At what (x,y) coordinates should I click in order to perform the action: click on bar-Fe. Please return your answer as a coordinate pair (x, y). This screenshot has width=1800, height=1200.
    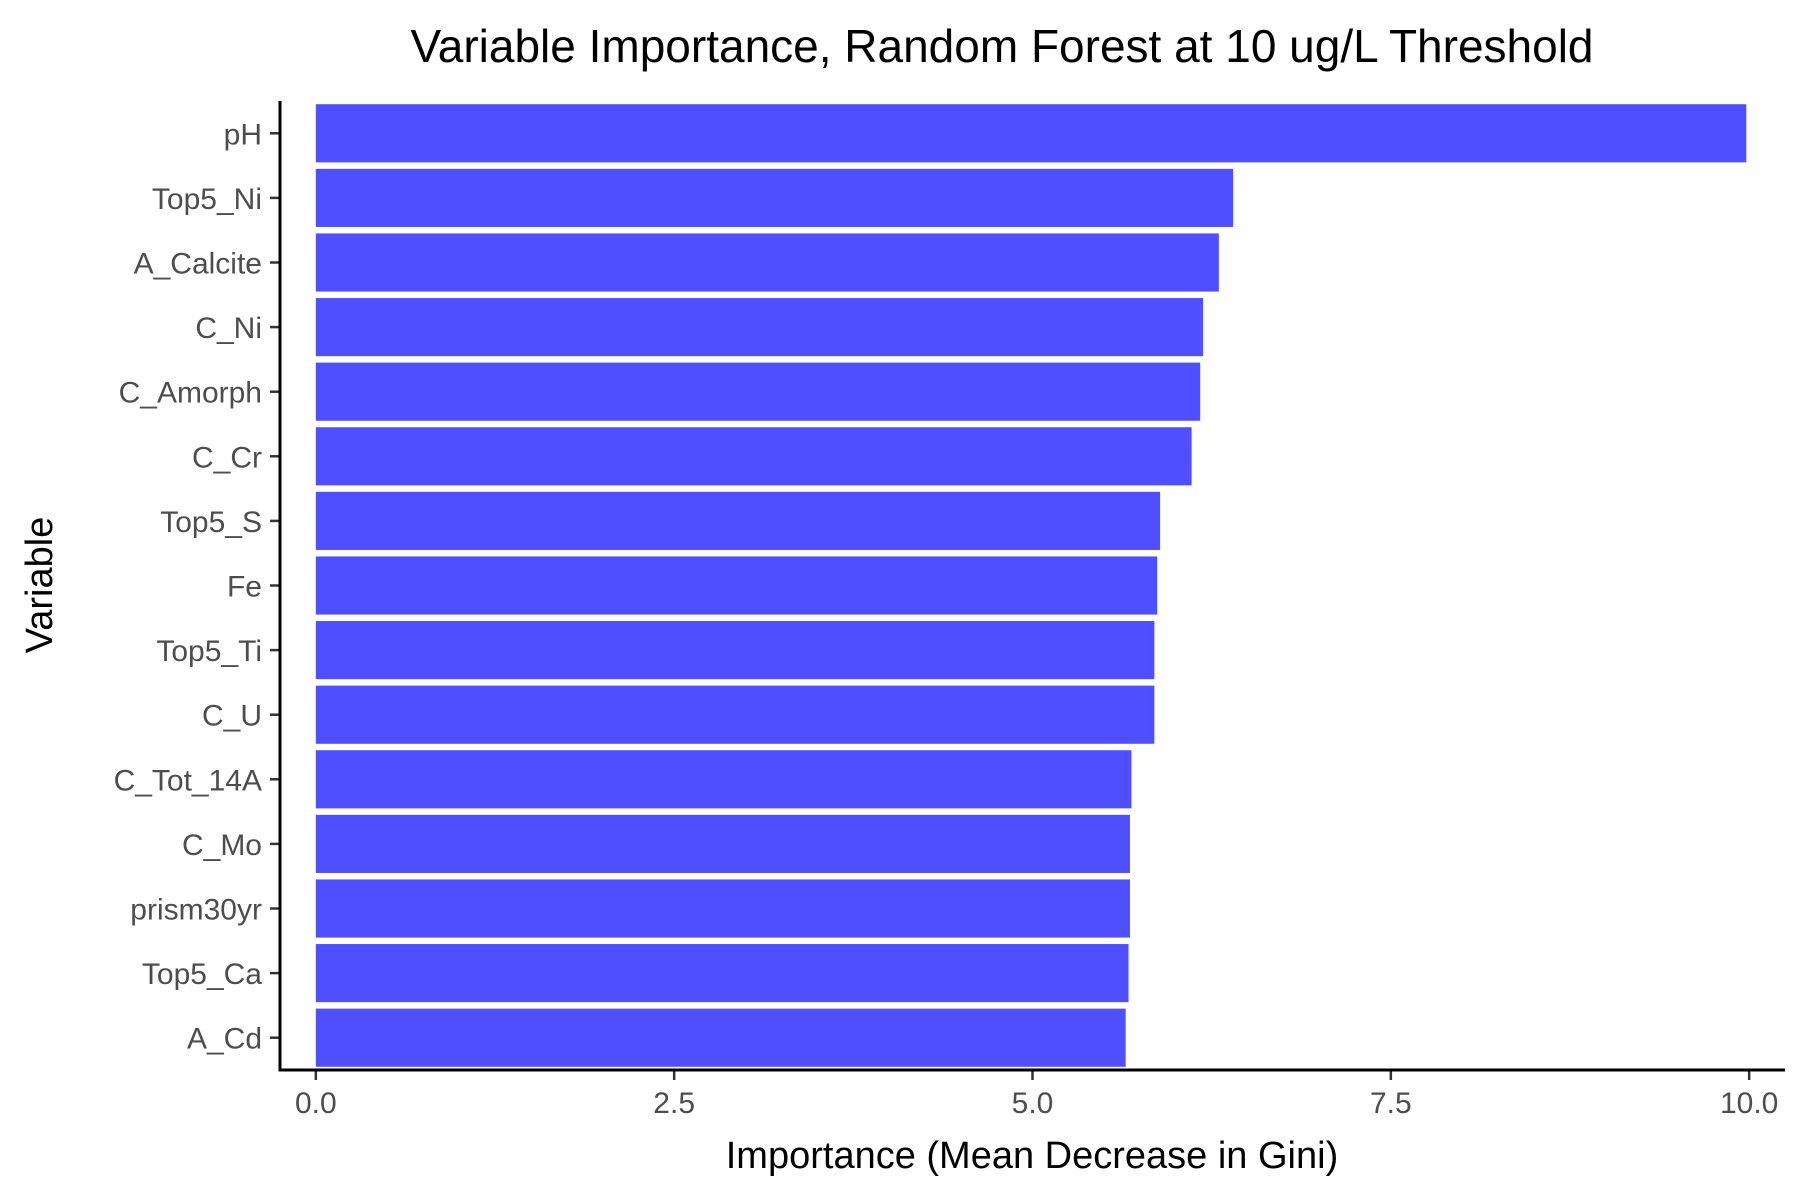
    Looking at the image, I should click on (736, 585).